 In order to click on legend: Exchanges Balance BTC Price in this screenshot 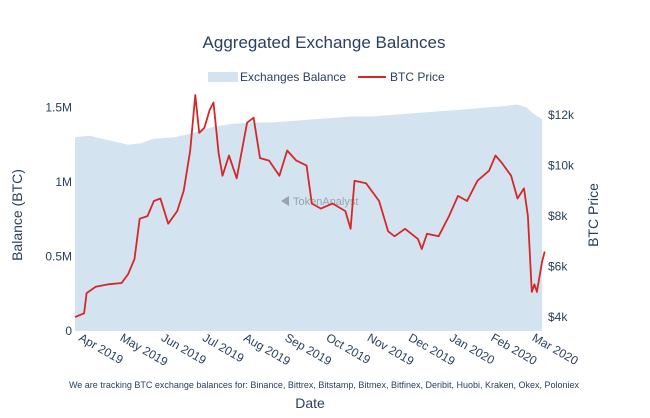, I will do `click(326, 77)`.